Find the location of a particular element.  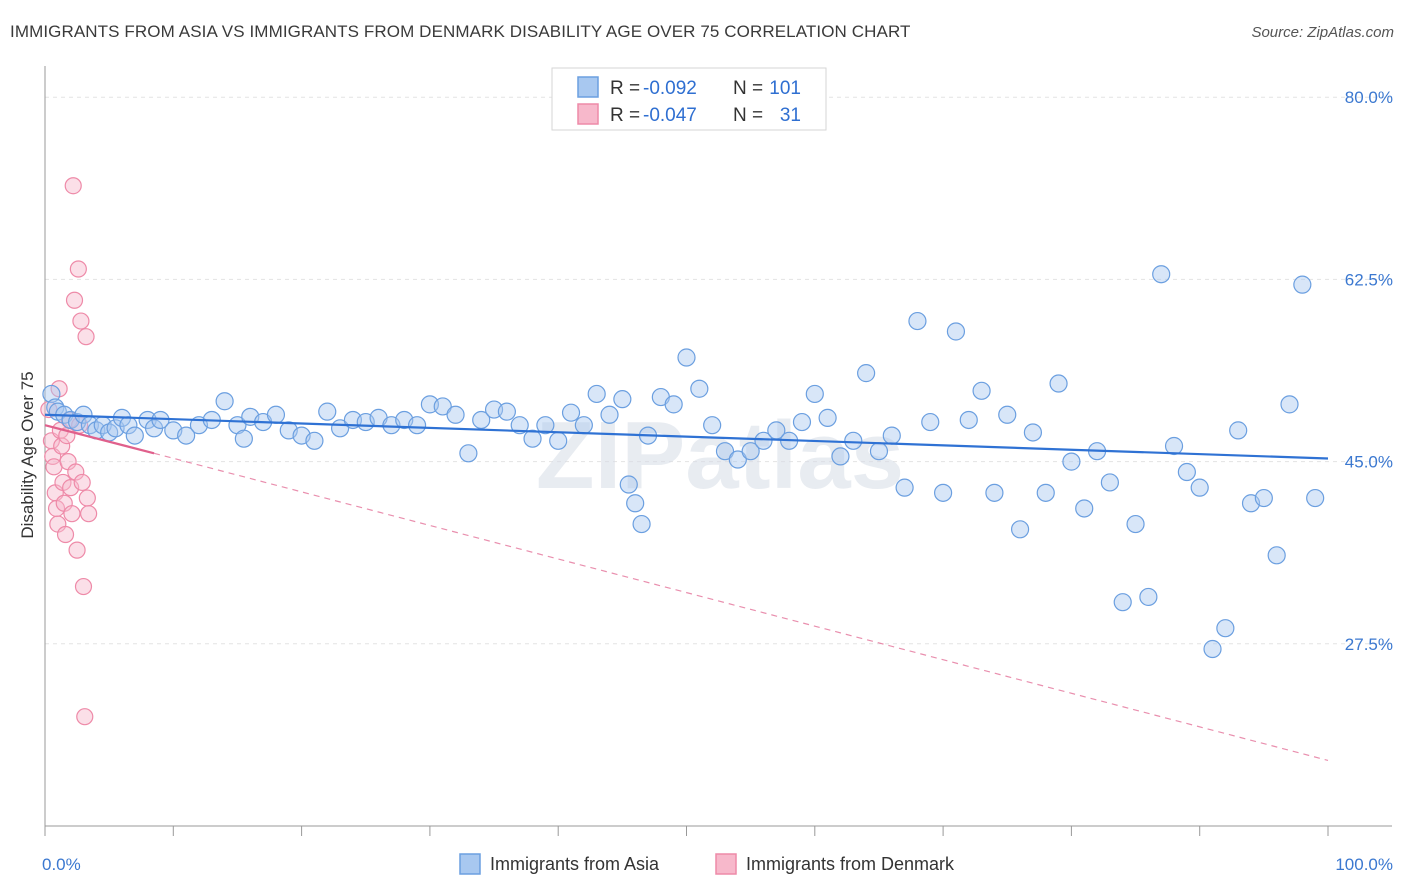

series-denmark is located at coordinates (69, 451).